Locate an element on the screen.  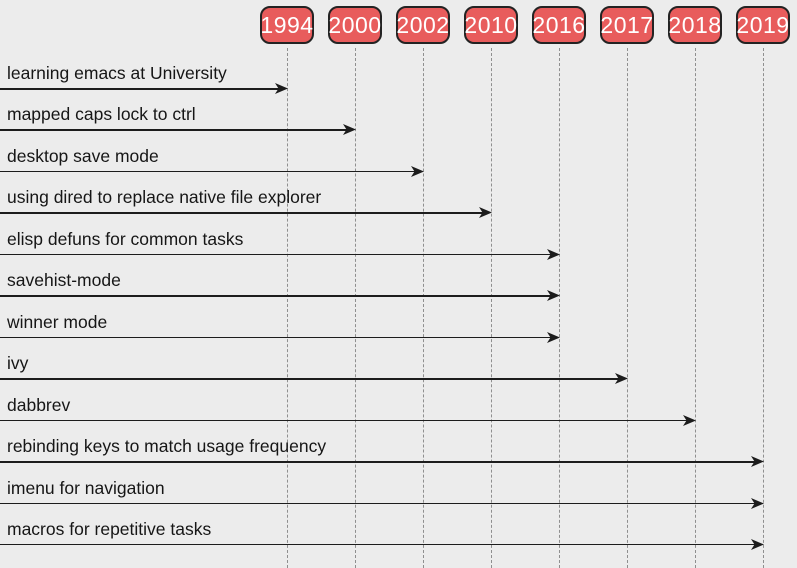
event-label: mapped caps lock to ctrl is located at coordinates (101, 114).